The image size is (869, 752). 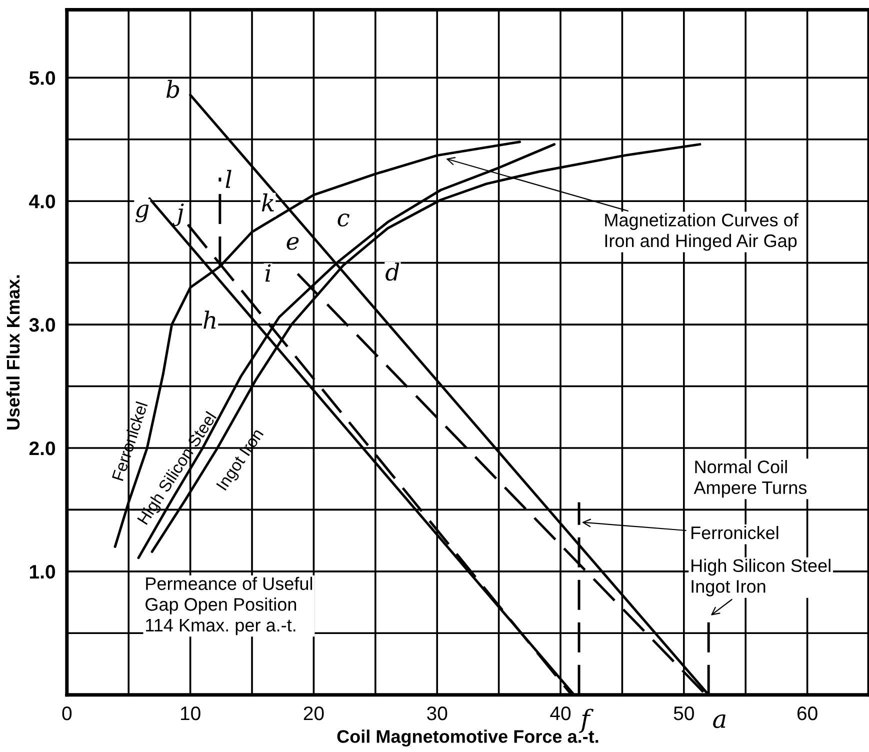 What do you see at coordinates (735, 533) in the screenshot?
I see `annotation: Ferronickel` at bounding box center [735, 533].